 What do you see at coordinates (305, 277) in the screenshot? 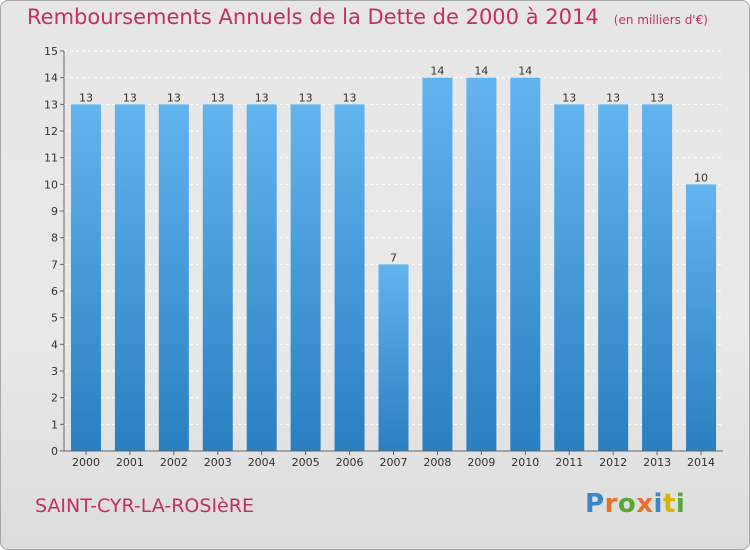
I see `bar-2005` at bounding box center [305, 277].